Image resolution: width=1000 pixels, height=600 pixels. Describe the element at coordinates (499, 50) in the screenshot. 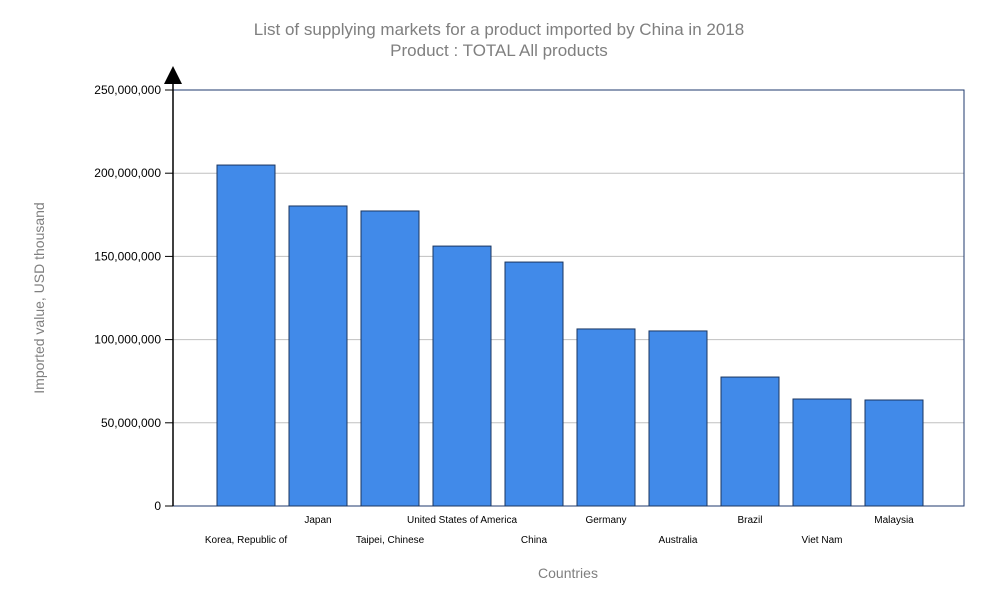

I see `chart-subtitle: Product : TOTAL All products` at that location.